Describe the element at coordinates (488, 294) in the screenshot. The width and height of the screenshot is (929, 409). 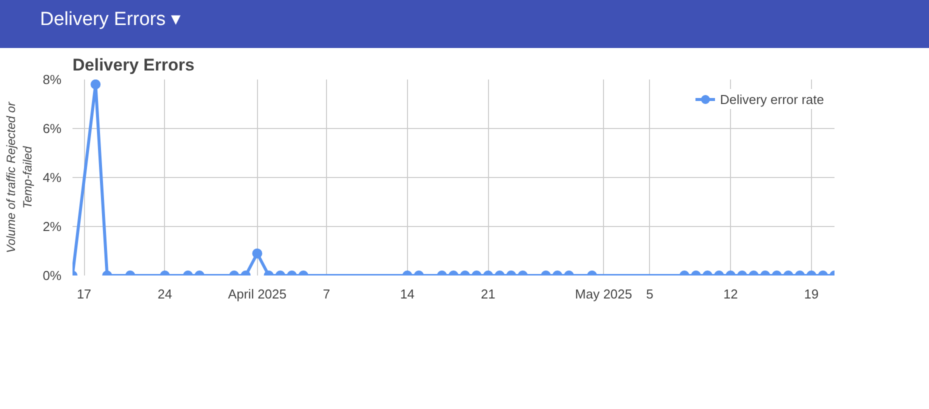
I see `x-tick-label: 21` at that location.